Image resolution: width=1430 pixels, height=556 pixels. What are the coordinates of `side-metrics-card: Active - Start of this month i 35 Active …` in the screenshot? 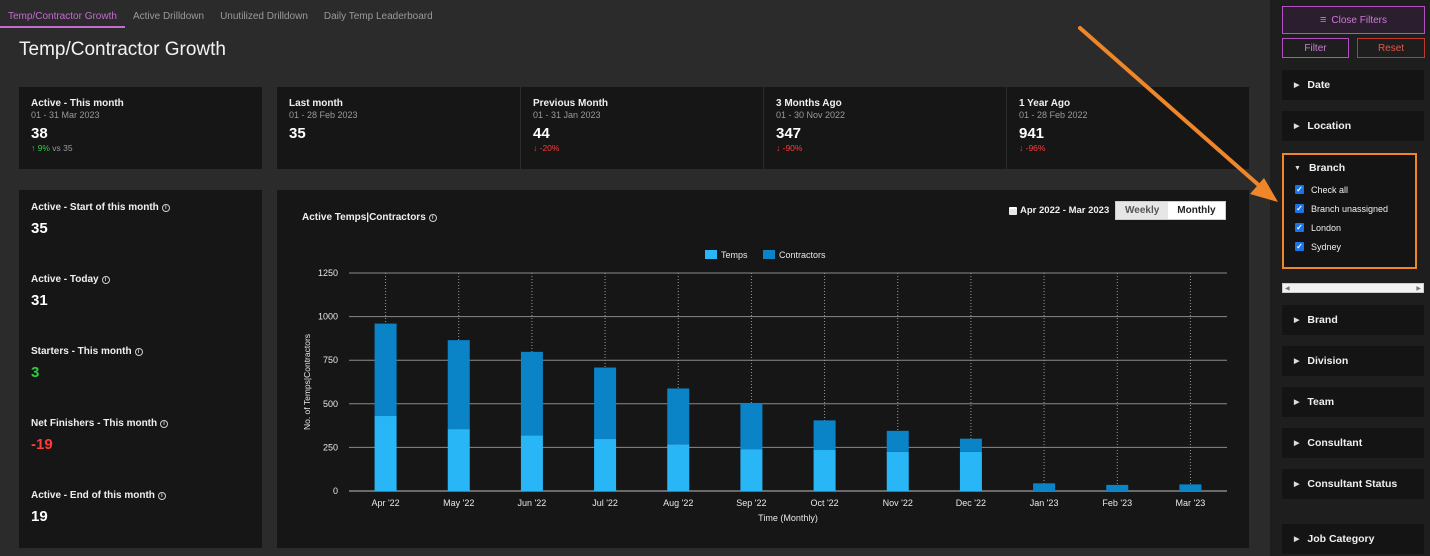 It's located at (140, 369).